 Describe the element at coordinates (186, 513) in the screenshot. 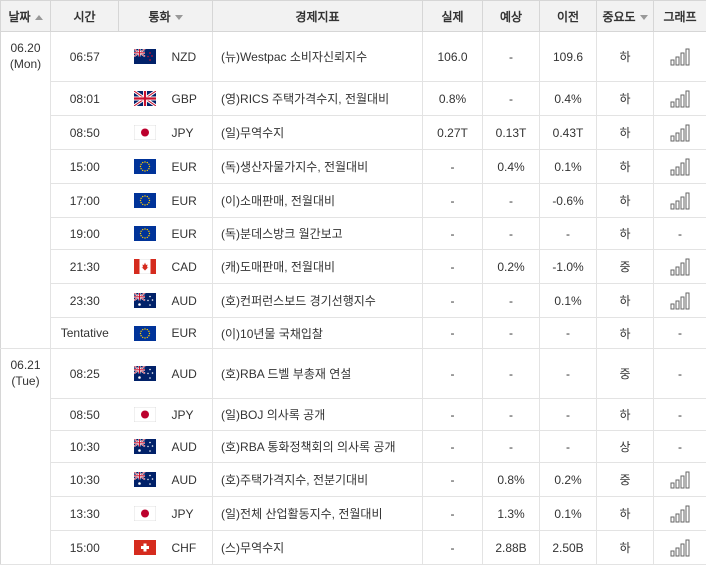

I see `currency-cell: JPY` at that location.